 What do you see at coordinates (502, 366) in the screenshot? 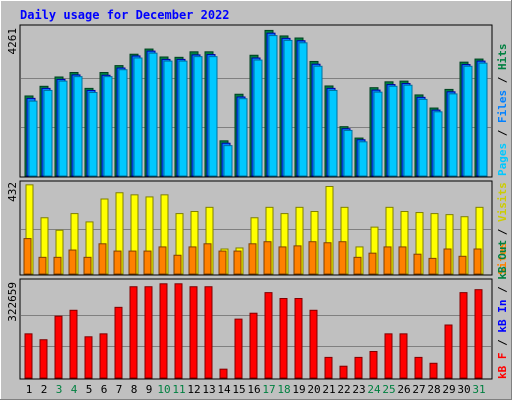
I see `legend-kbf: kB F` at bounding box center [502, 366].